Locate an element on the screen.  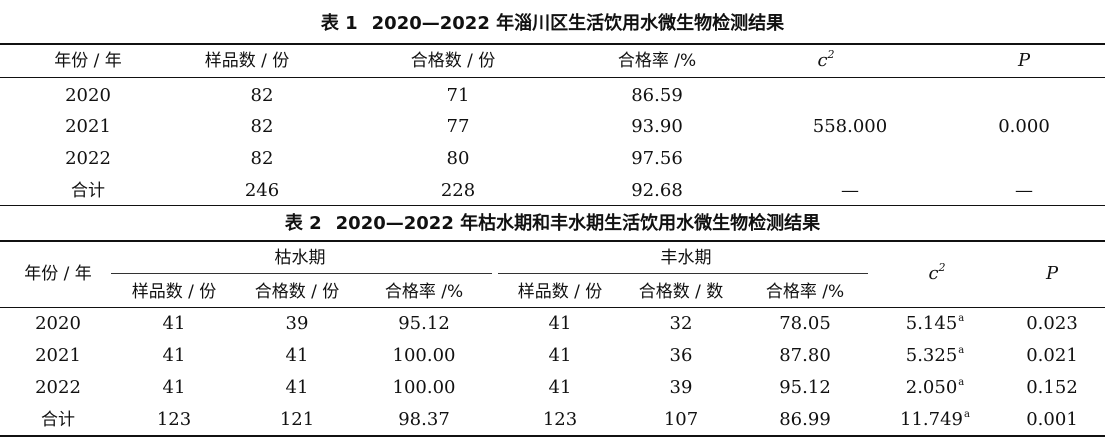
table2-row1-dry-qualified: 39 is located at coordinates (297, 323).